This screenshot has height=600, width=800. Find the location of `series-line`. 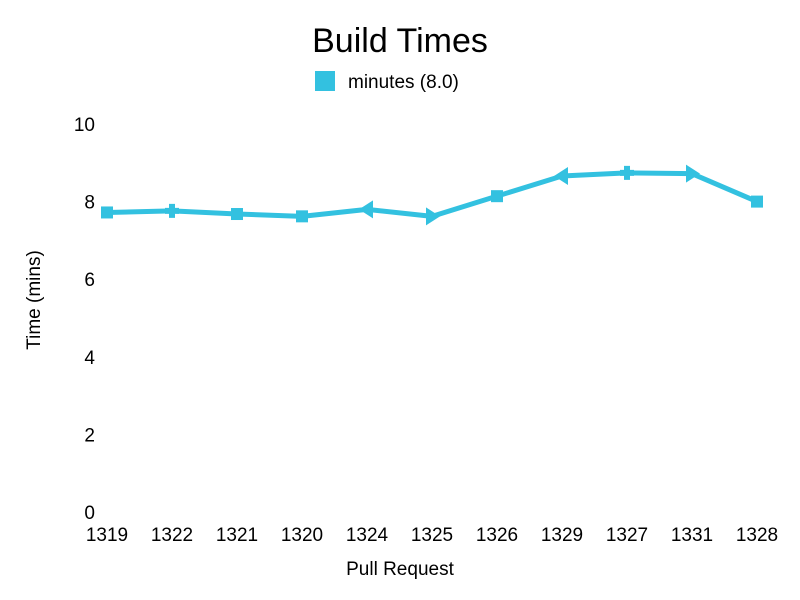

series-line is located at coordinates (432, 194).